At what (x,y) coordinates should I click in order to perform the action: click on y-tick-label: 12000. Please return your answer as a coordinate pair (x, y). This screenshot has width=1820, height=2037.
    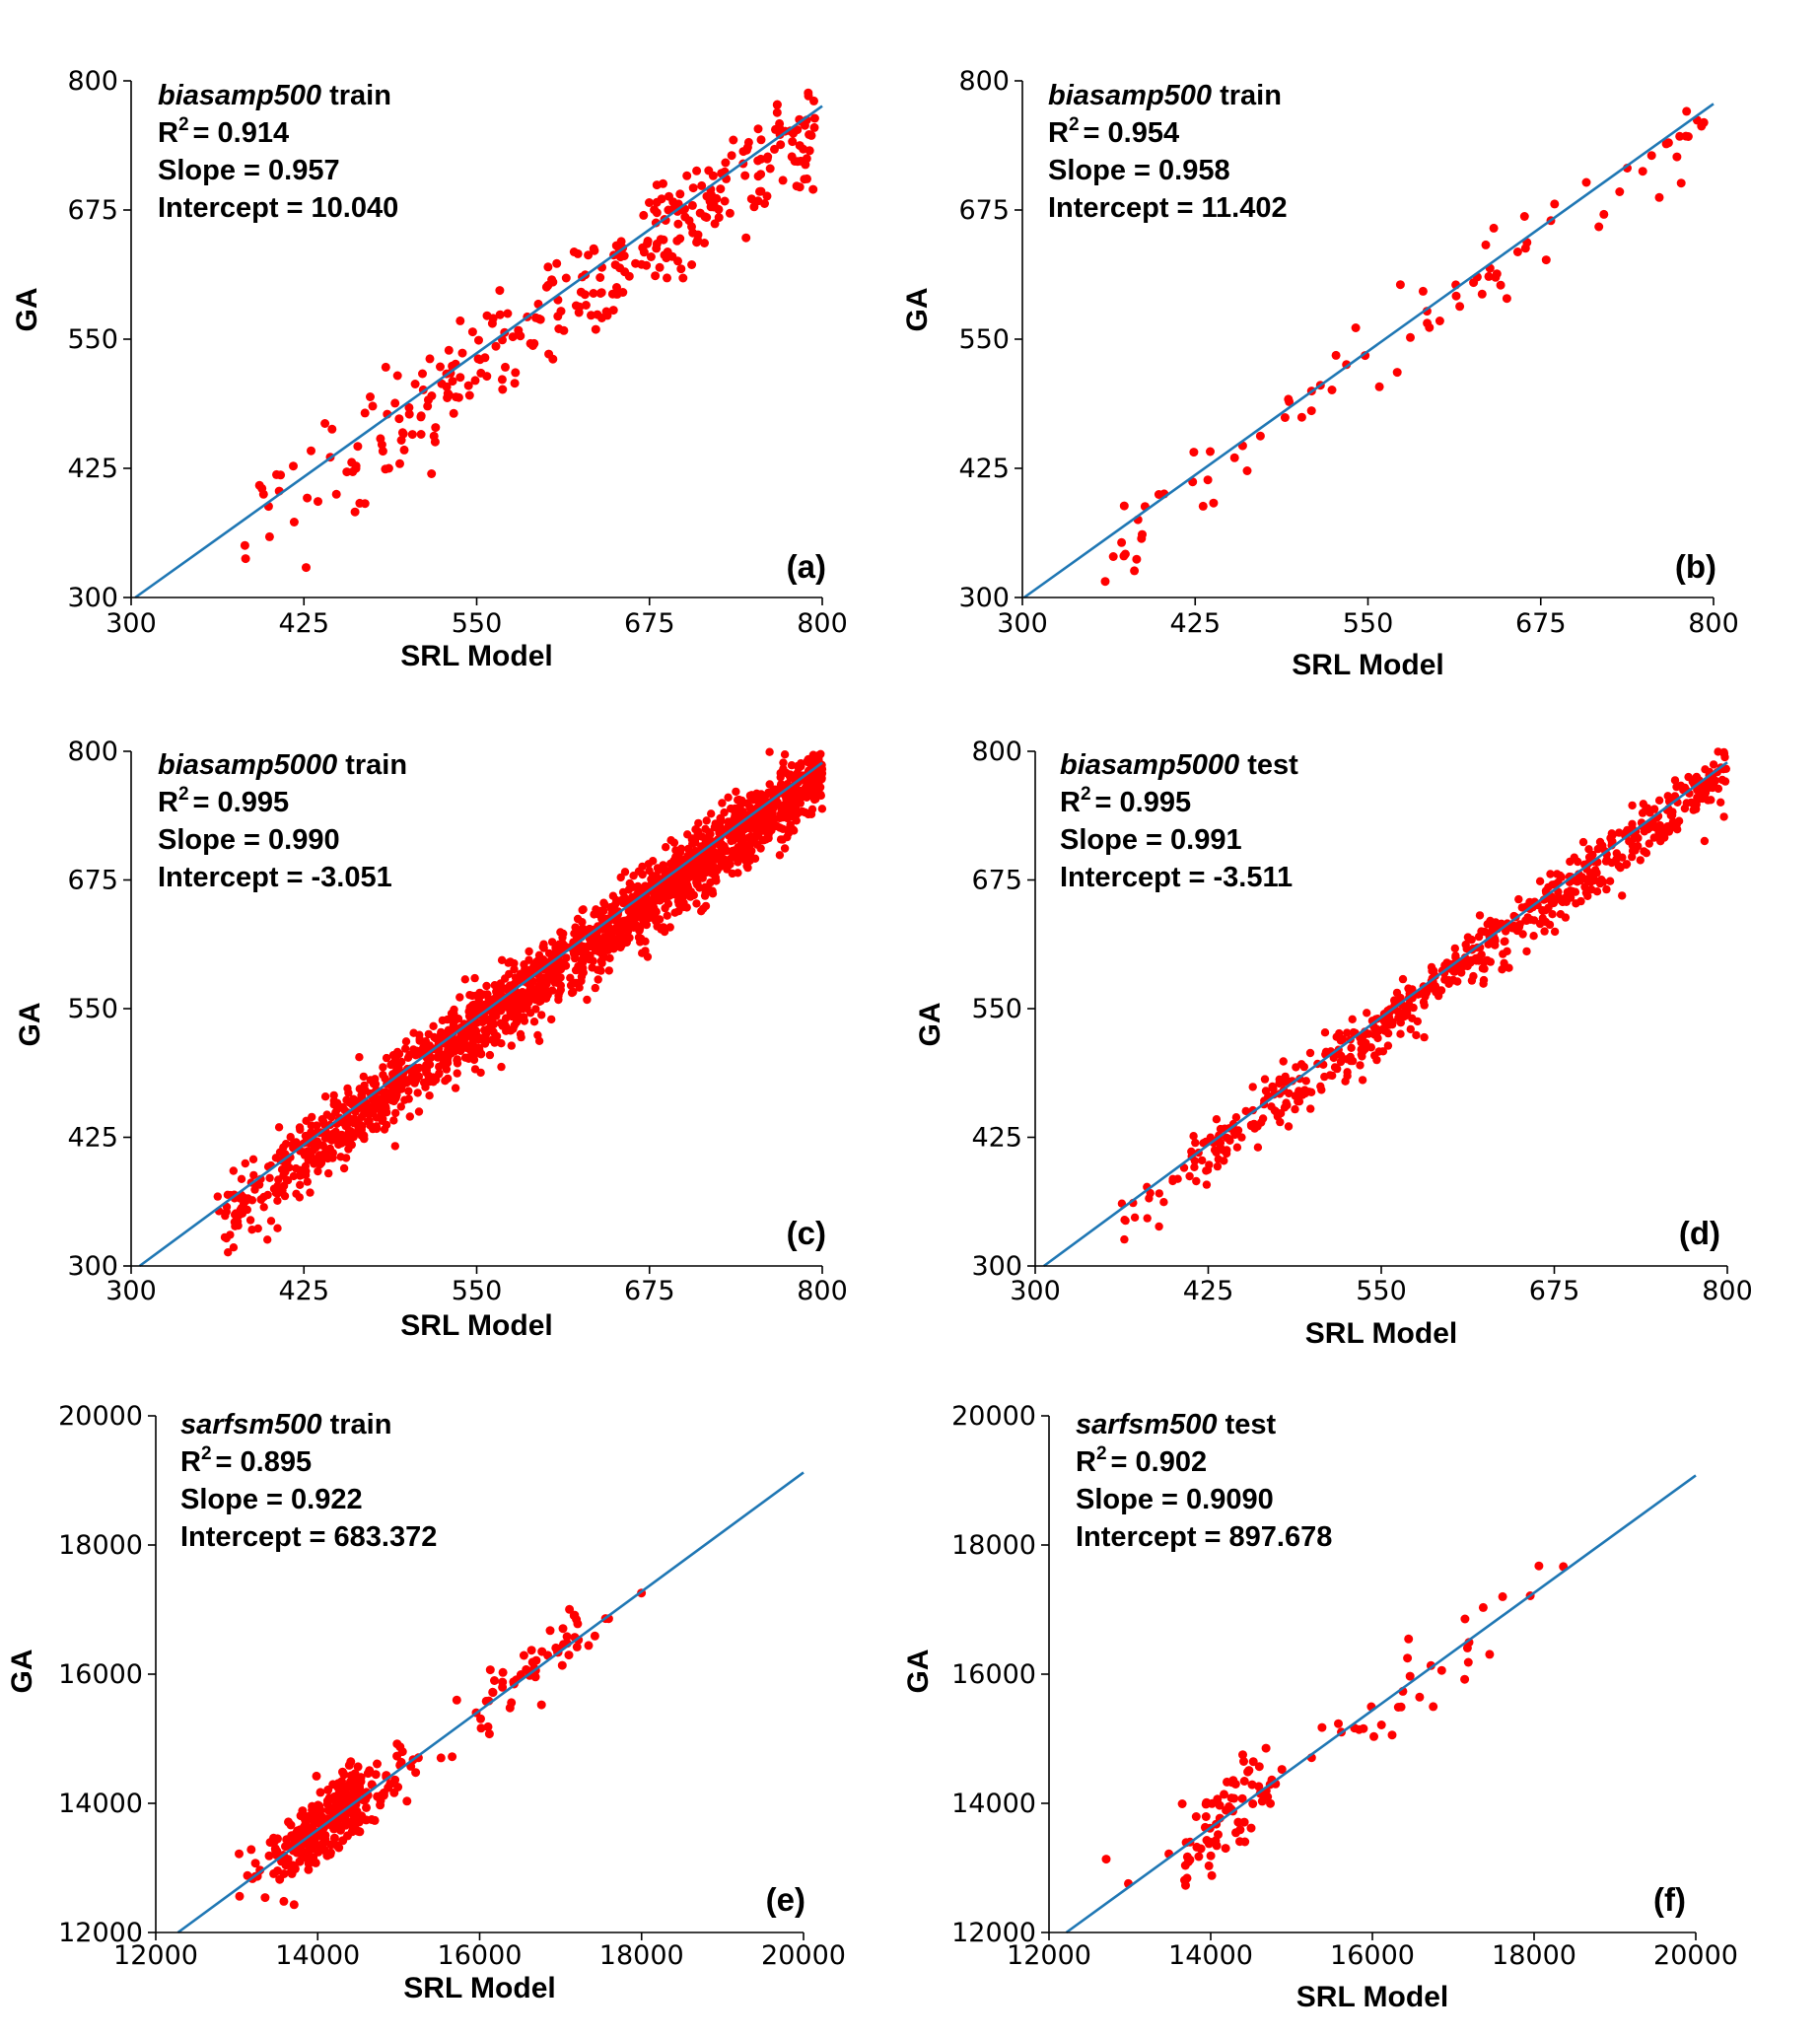
    Looking at the image, I should click on (993, 1933).